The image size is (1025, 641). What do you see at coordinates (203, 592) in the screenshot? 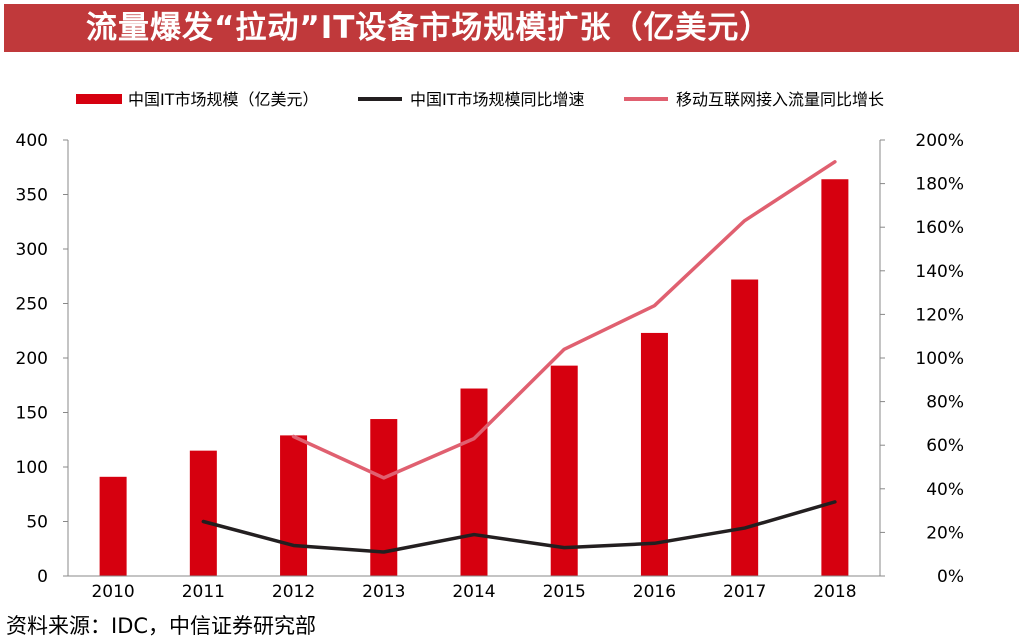
I see `x-tick-label: 2011` at bounding box center [203, 592].